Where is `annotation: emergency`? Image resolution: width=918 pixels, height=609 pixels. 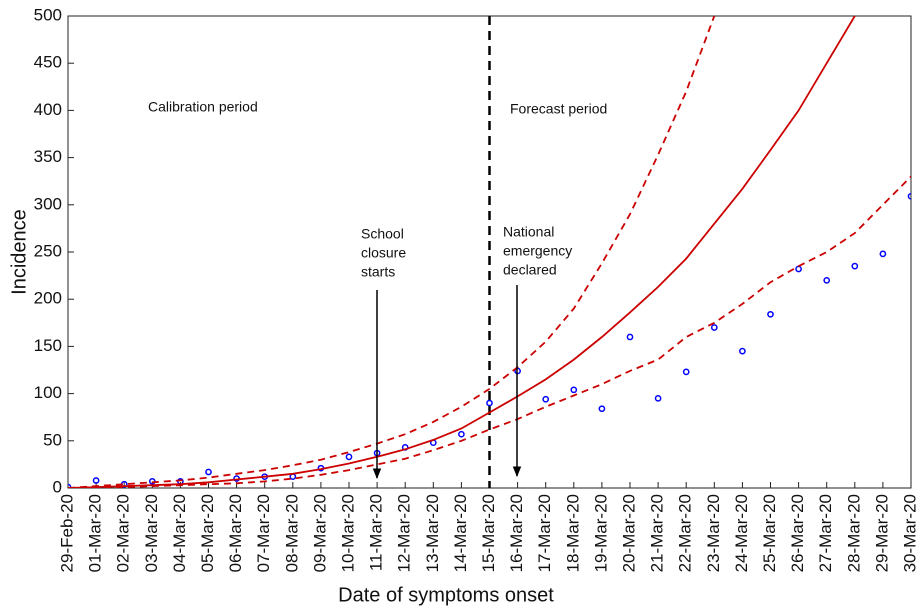 annotation: emergency is located at coordinates (537, 251).